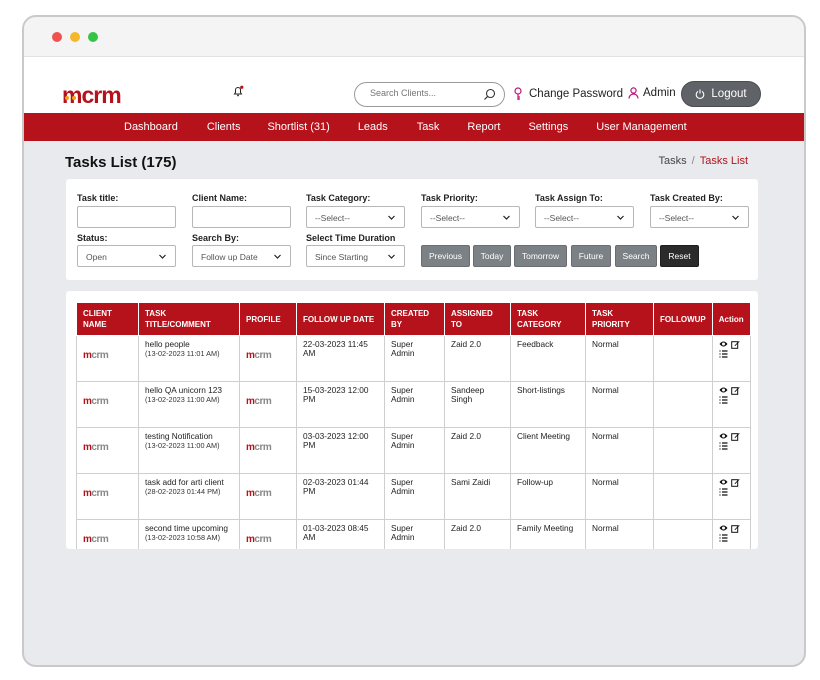 The height and width of the screenshot is (680, 820). I want to click on search-input, so click(425, 93).